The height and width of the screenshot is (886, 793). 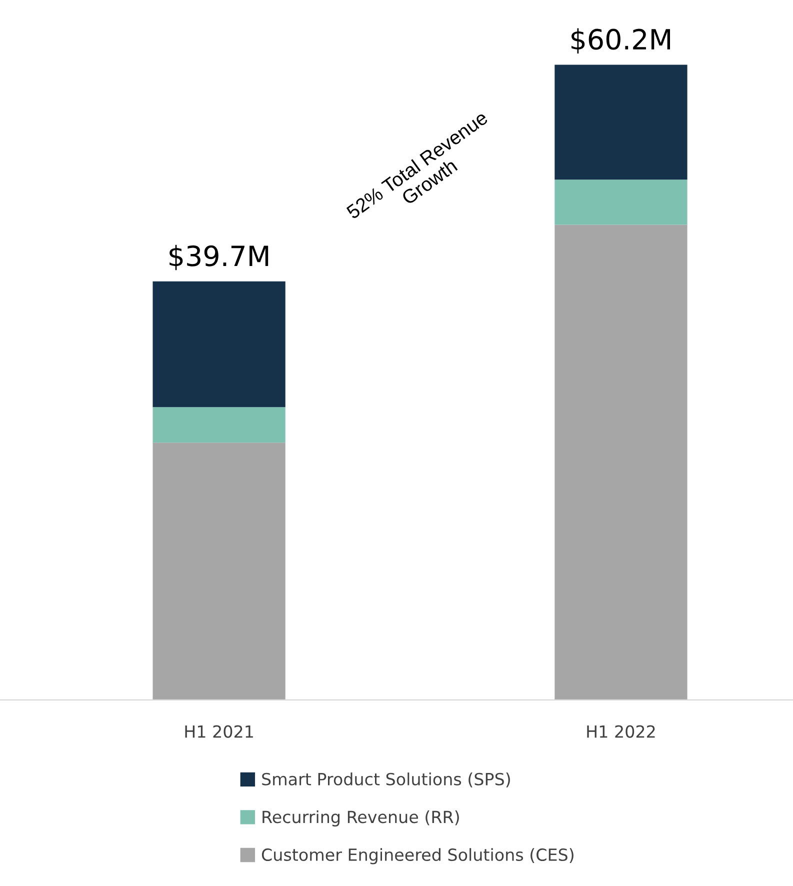 What do you see at coordinates (360, 818) in the screenshot?
I see `legend-label: Recurring Revenue (RR)` at bounding box center [360, 818].